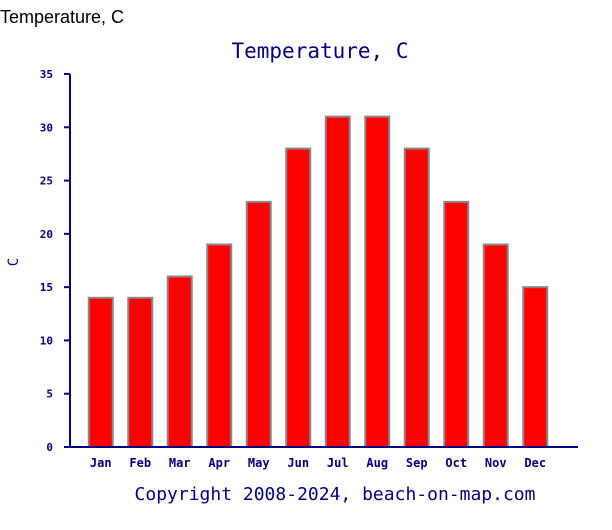 This screenshot has width=612, height=530. Describe the element at coordinates (456, 324) in the screenshot. I see `bar-oct` at that location.